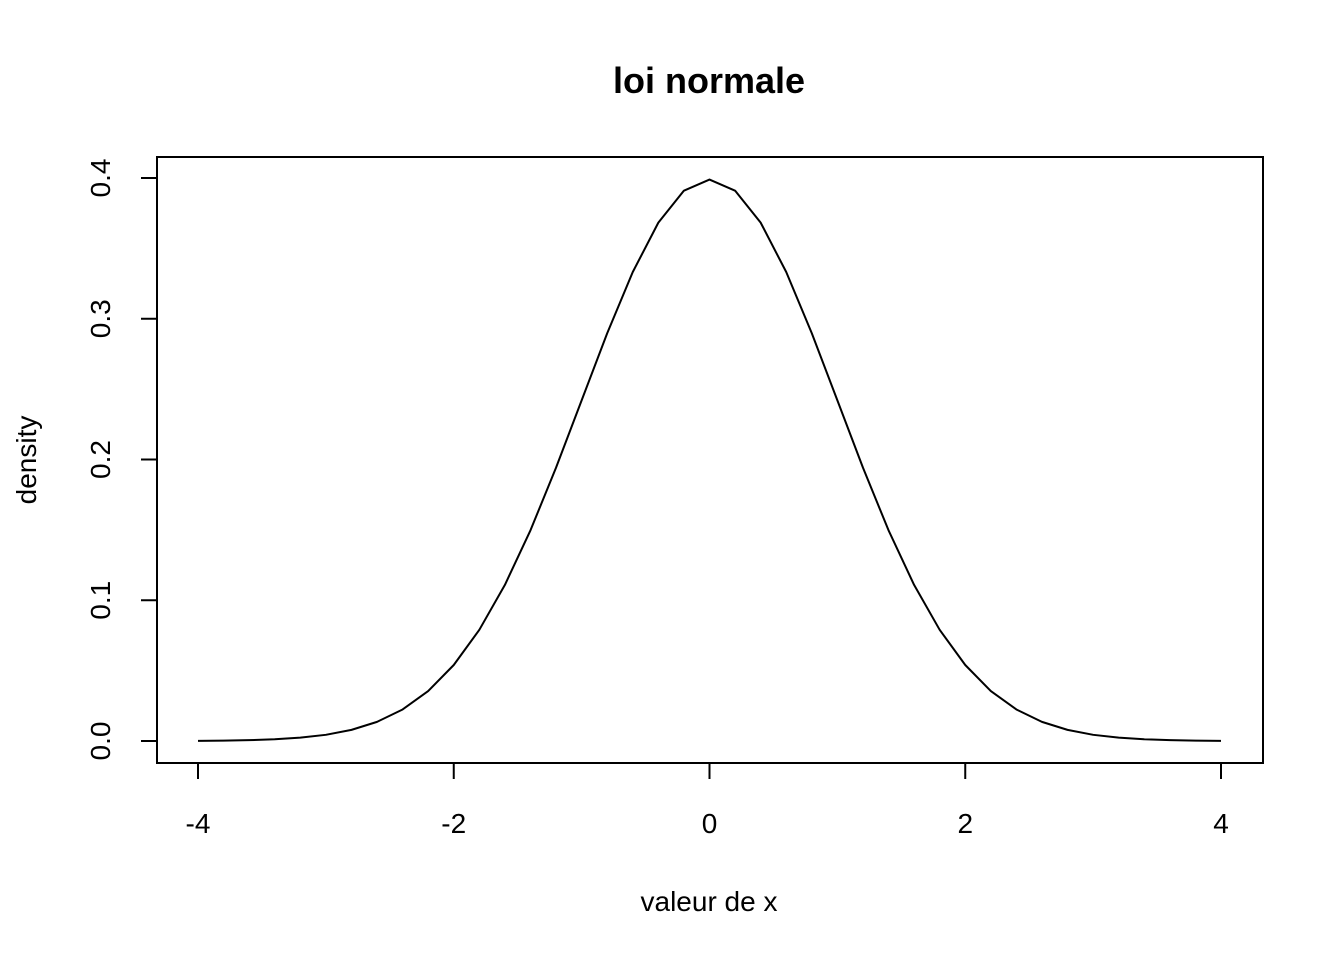 This screenshot has width=1344, height=960. Describe the element at coordinates (26, 460) in the screenshot. I see `y-axis-label: density` at that location.